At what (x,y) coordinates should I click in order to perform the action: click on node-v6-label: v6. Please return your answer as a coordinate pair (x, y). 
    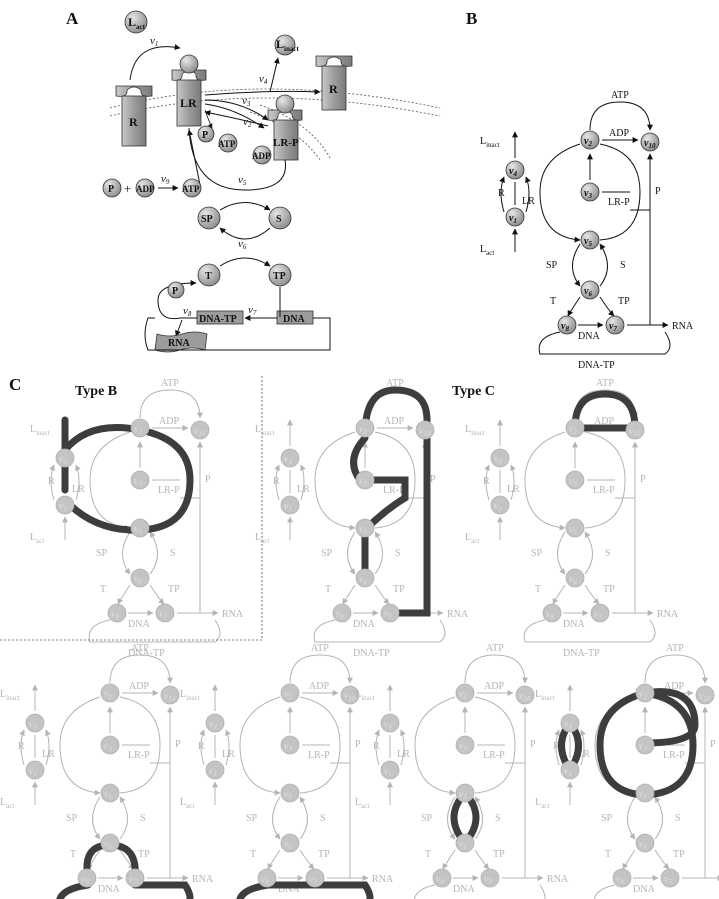
    Looking at the image, I should click on (463, 845).